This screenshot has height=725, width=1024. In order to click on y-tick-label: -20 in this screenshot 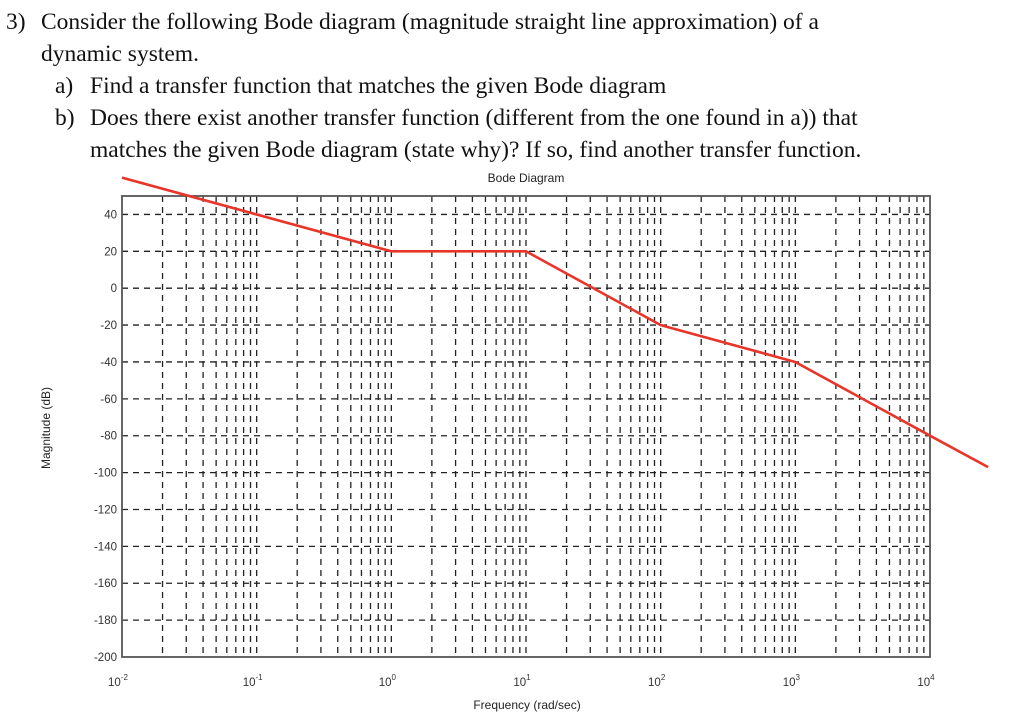, I will do `click(108, 326)`.